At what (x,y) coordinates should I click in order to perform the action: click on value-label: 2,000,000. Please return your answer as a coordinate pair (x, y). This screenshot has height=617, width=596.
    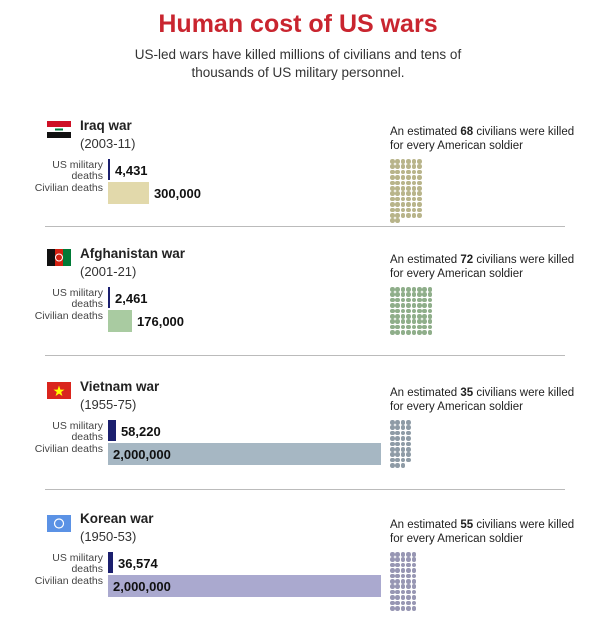
    Looking at the image, I should click on (142, 586).